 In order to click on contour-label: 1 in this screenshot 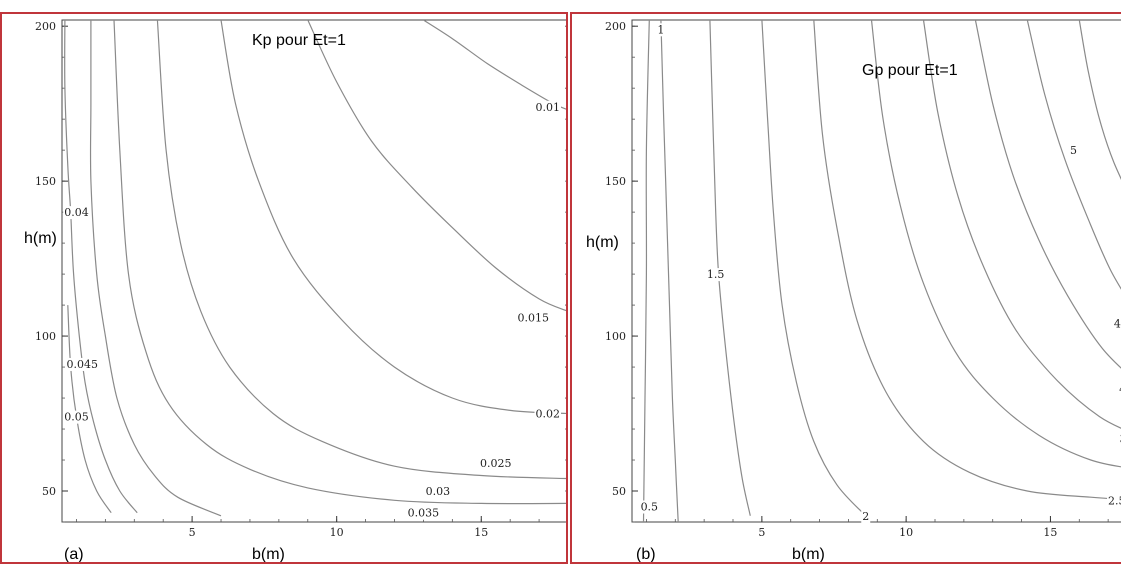, I will do `click(660, 29)`.